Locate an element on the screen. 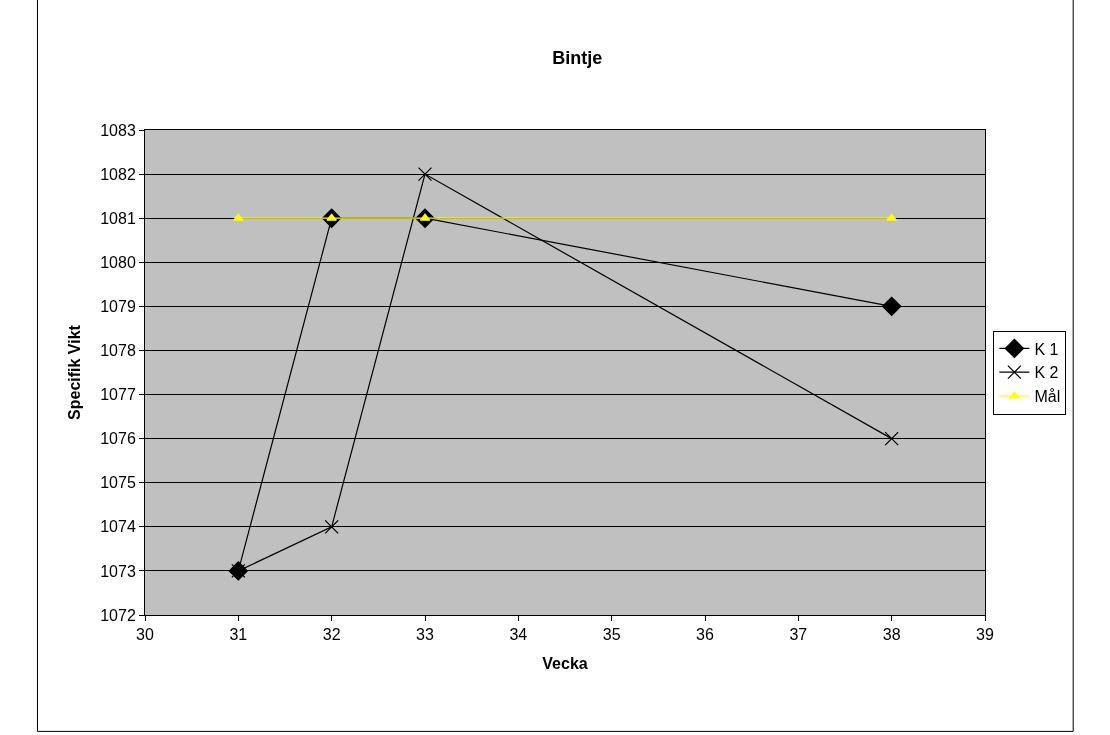  y-tick-label: 1072 is located at coordinates (118, 615).